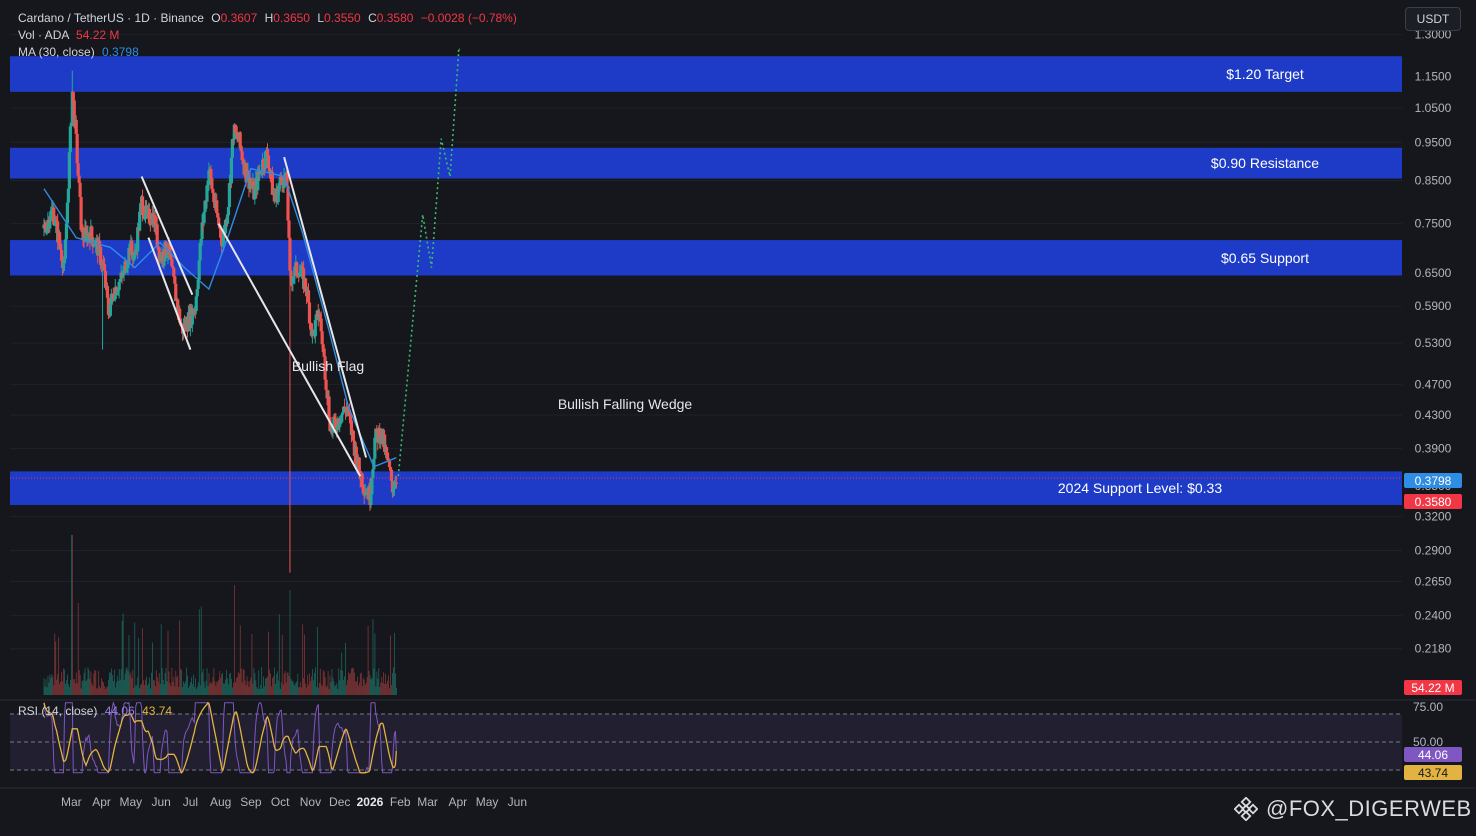 This screenshot has height=836, width=1476. What do you see at coordinates (342, 18) in the screenshot?
I see `low-value: 0.3550` at bounding box center [342, 18].